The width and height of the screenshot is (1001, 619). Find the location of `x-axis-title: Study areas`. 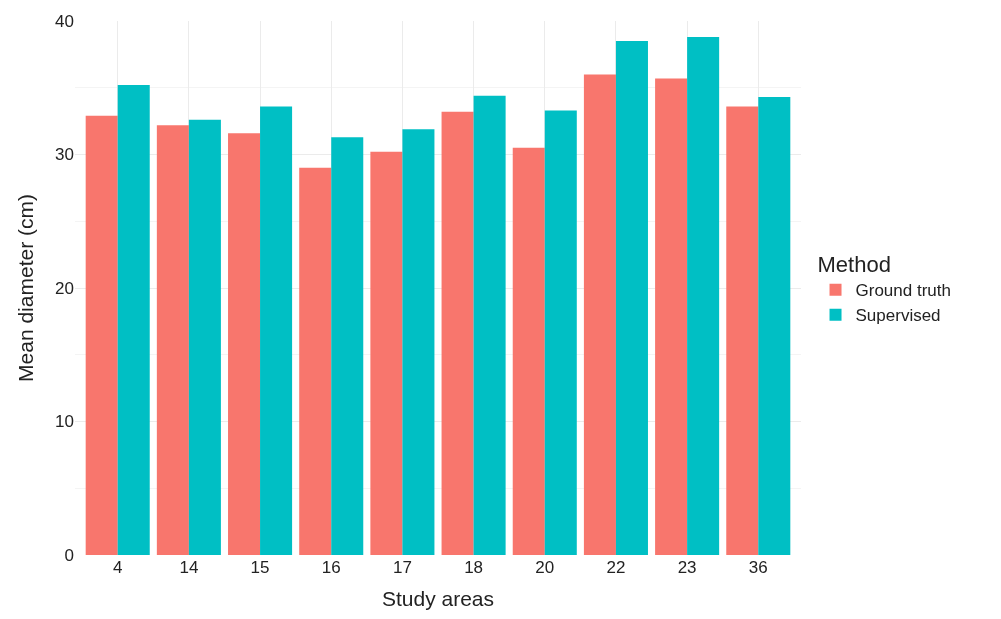

x-axis-title: Study areas is located at coordinates (438, 599).